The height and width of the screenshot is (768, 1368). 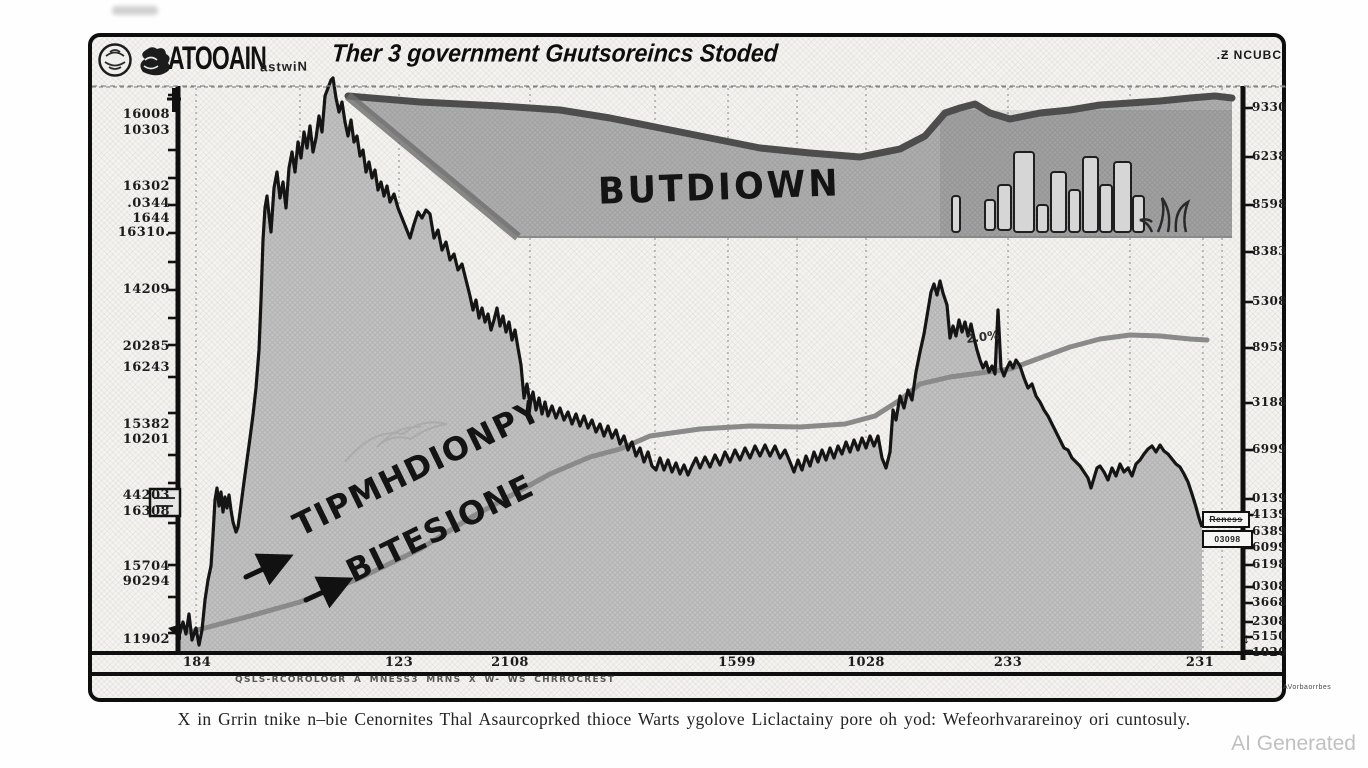 I want to click on banner-edge, so click(x=790, y=126).